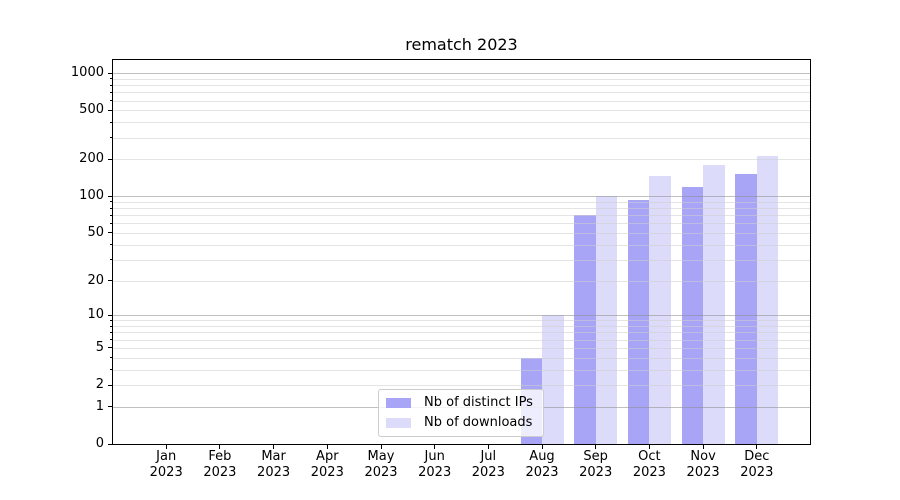 This screenshot has height=500, width=900. I want to click on x-tick-label-nov: Nov 2023, so click(703, 465).